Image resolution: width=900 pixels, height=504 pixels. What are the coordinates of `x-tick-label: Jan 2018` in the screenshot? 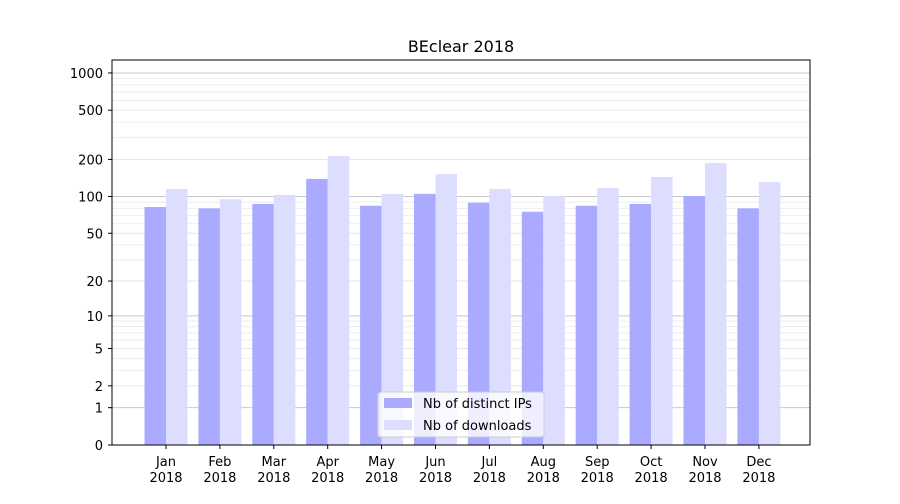 It's located at (165, 470).